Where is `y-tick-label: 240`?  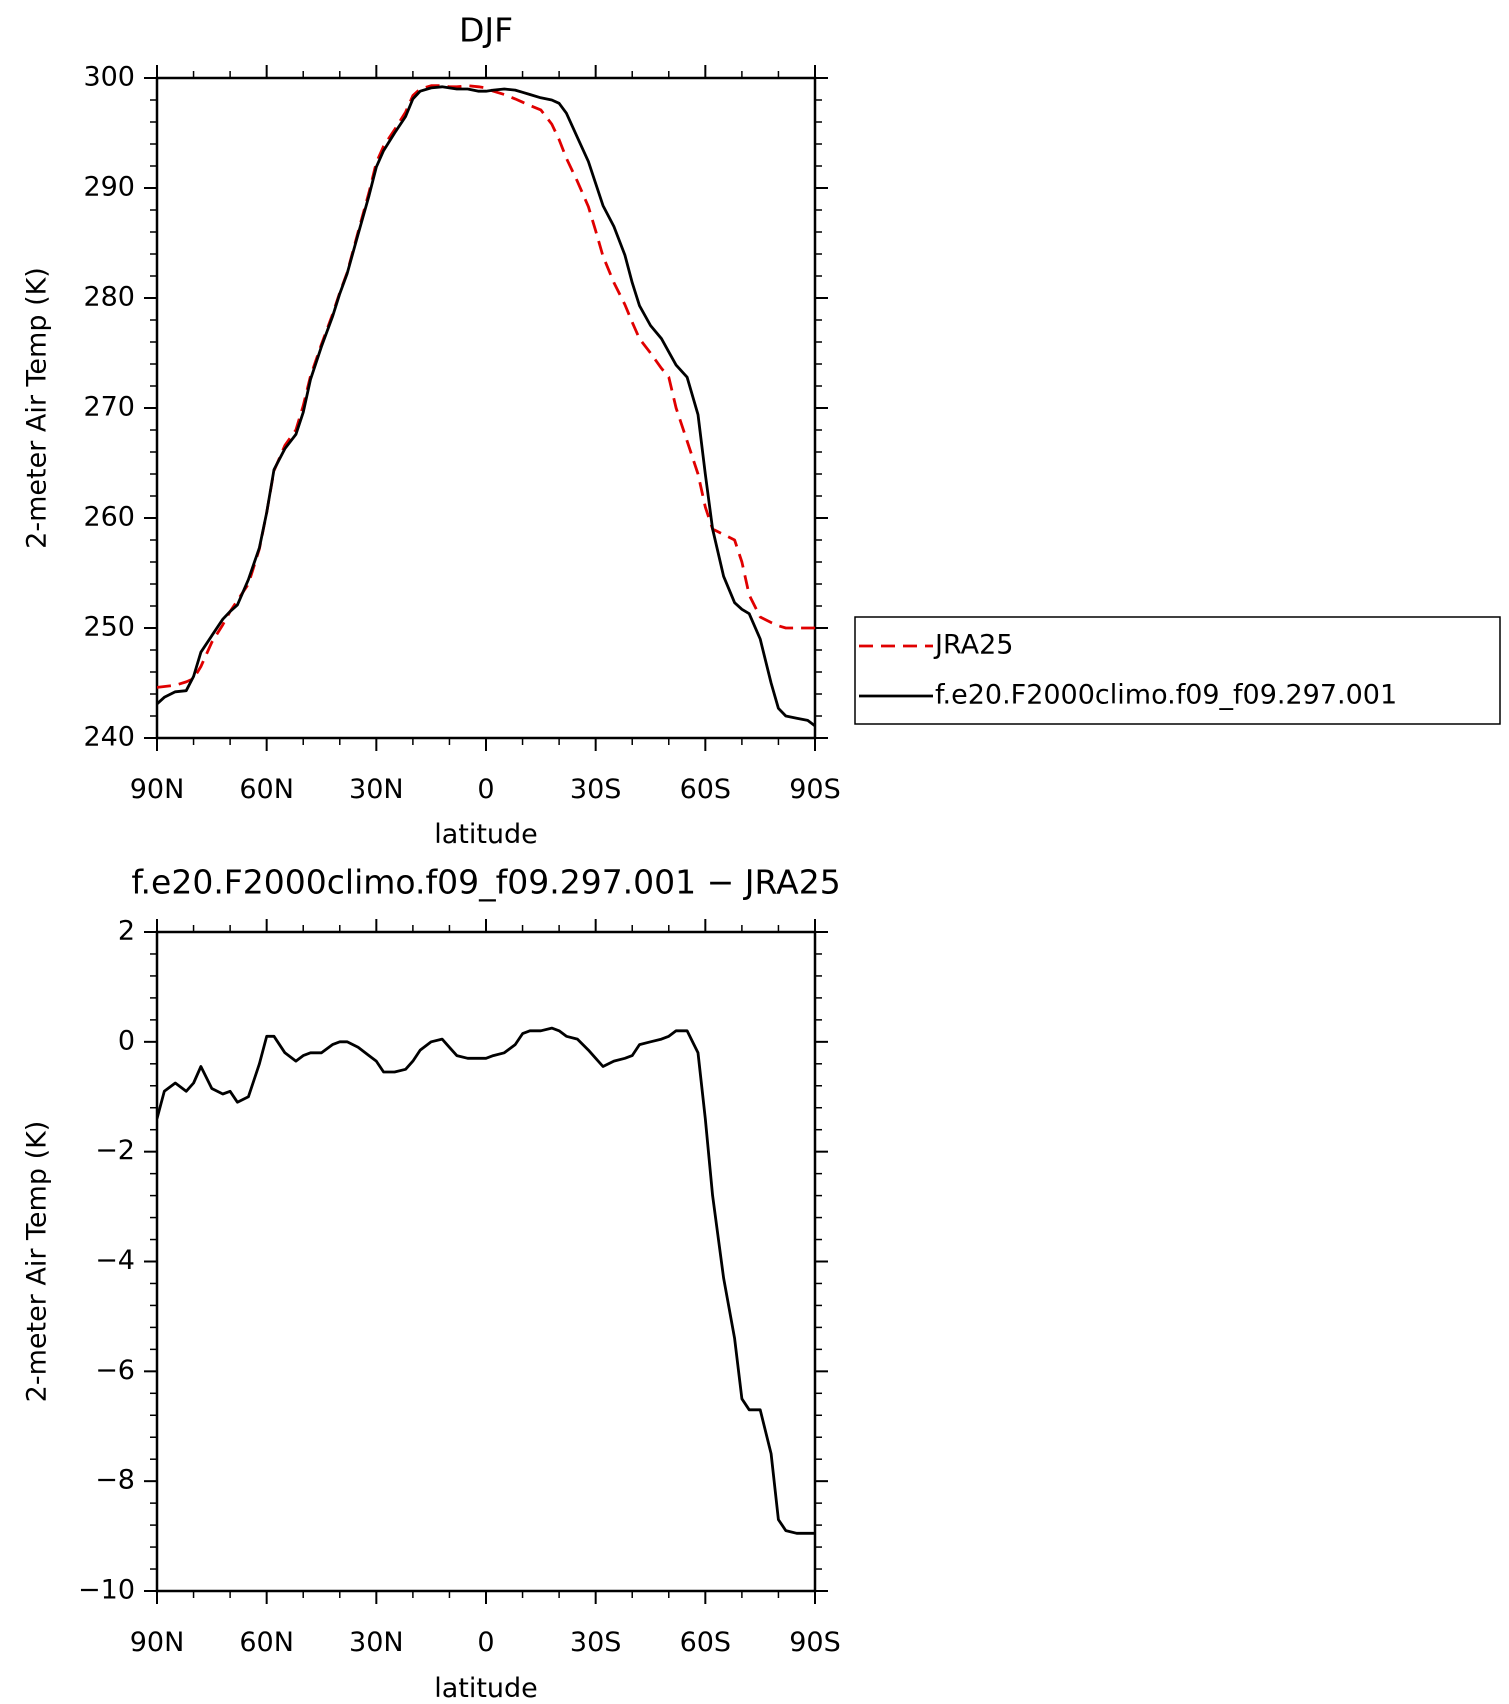 y-tick-label: 240 is located at coordinates (109, 737).